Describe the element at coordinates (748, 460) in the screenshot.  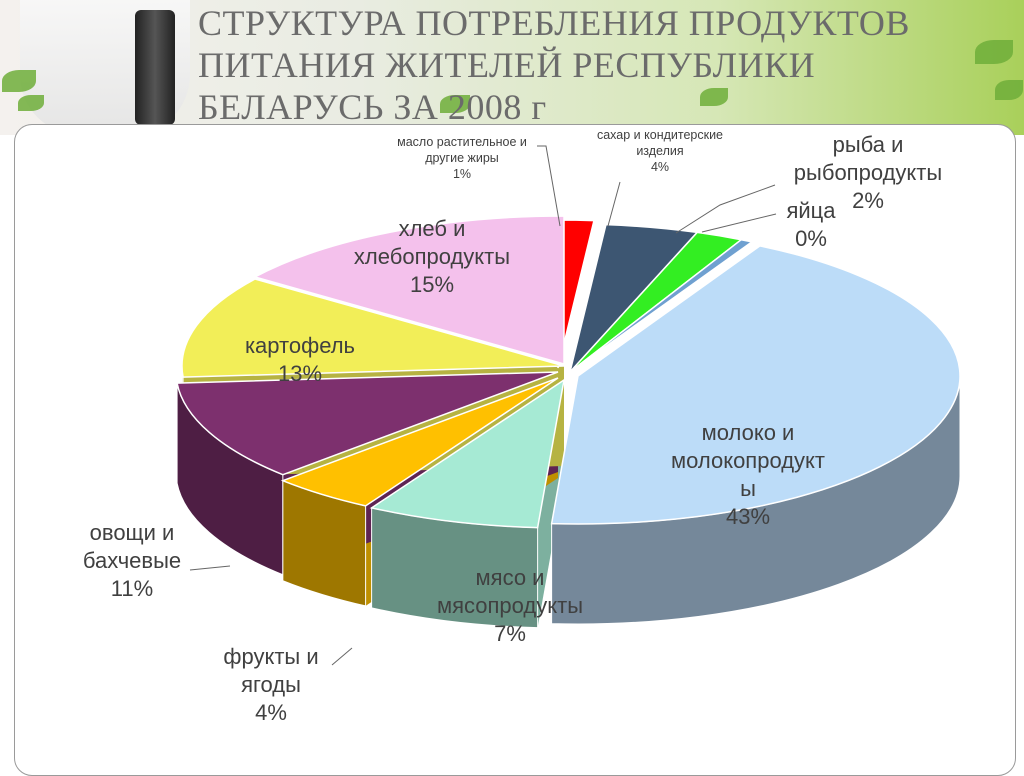
I see `slice-label-line: молокопродукт` at that location.